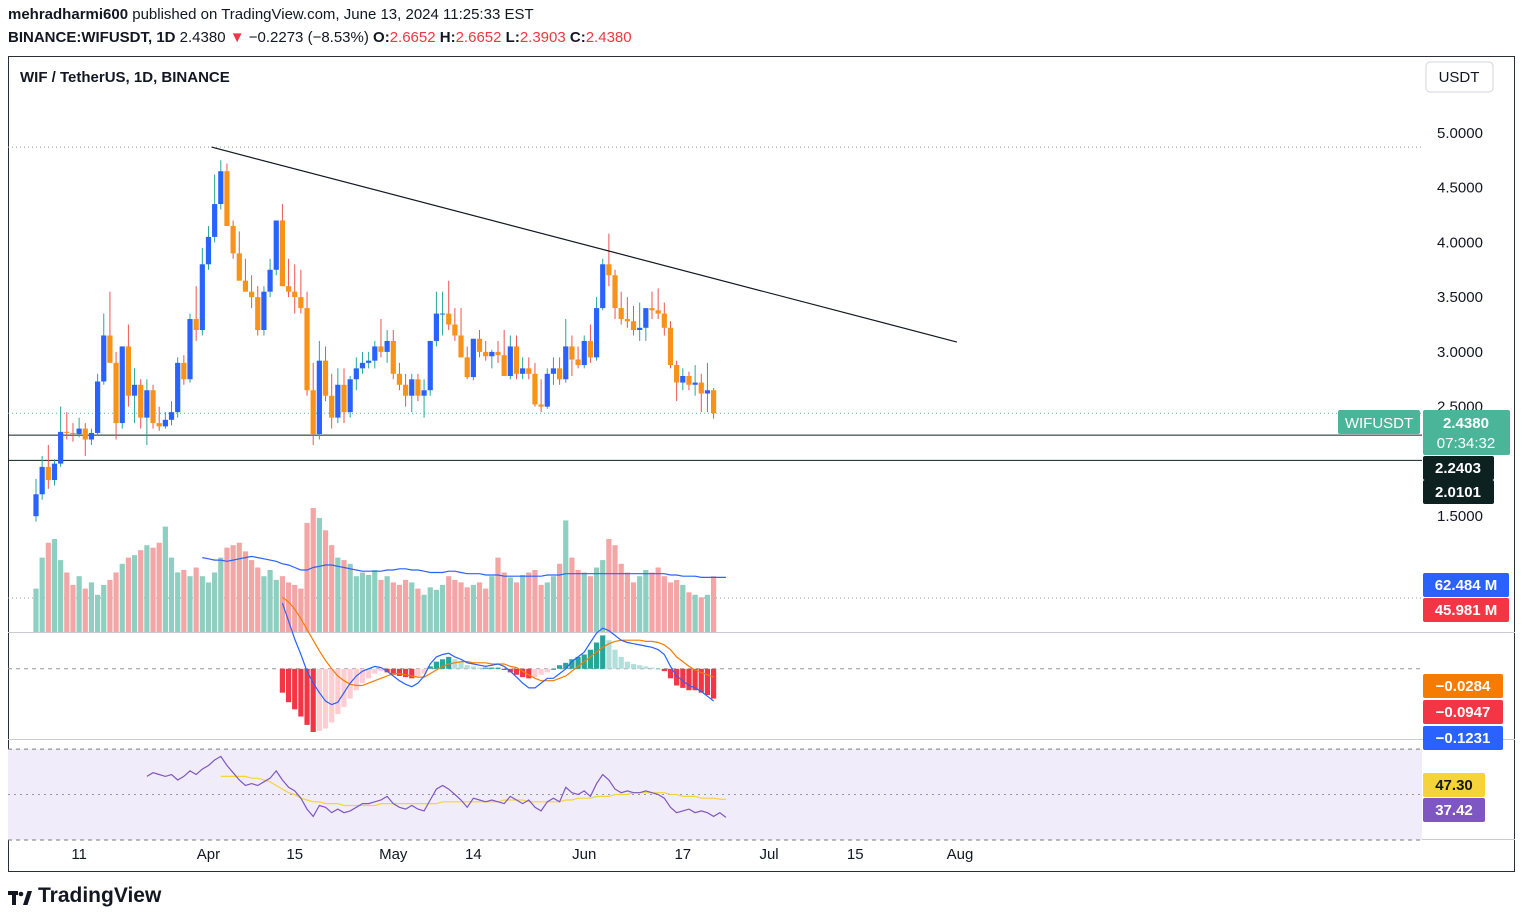 This screenshot has height=920, width=1523. What do you see at coordinates (1463, 712) in the screenshot?
I see `macd-tag-label: −0.0947` at bounding box center [1463, 712].